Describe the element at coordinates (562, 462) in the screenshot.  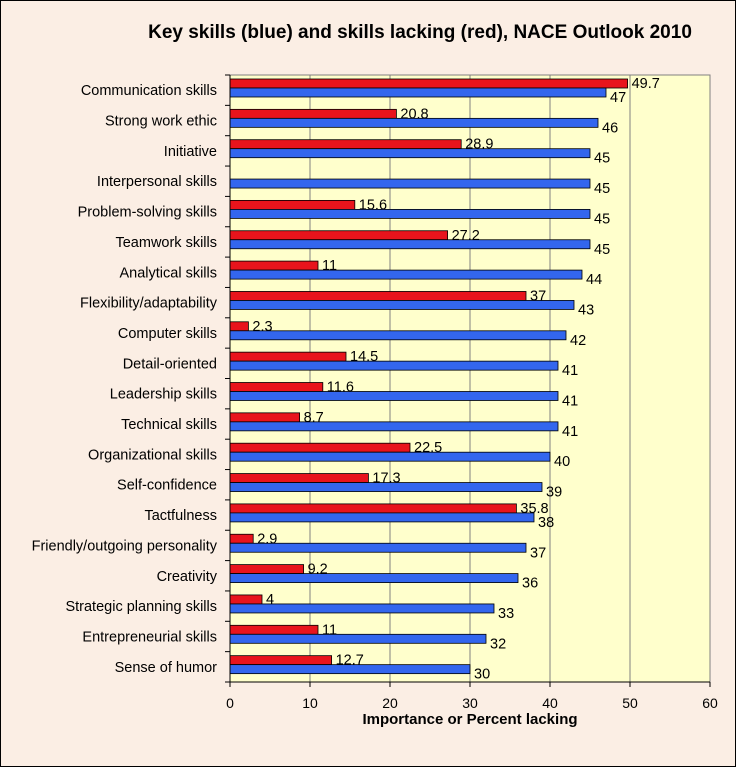
I see `data-label-key: 40` at that location.